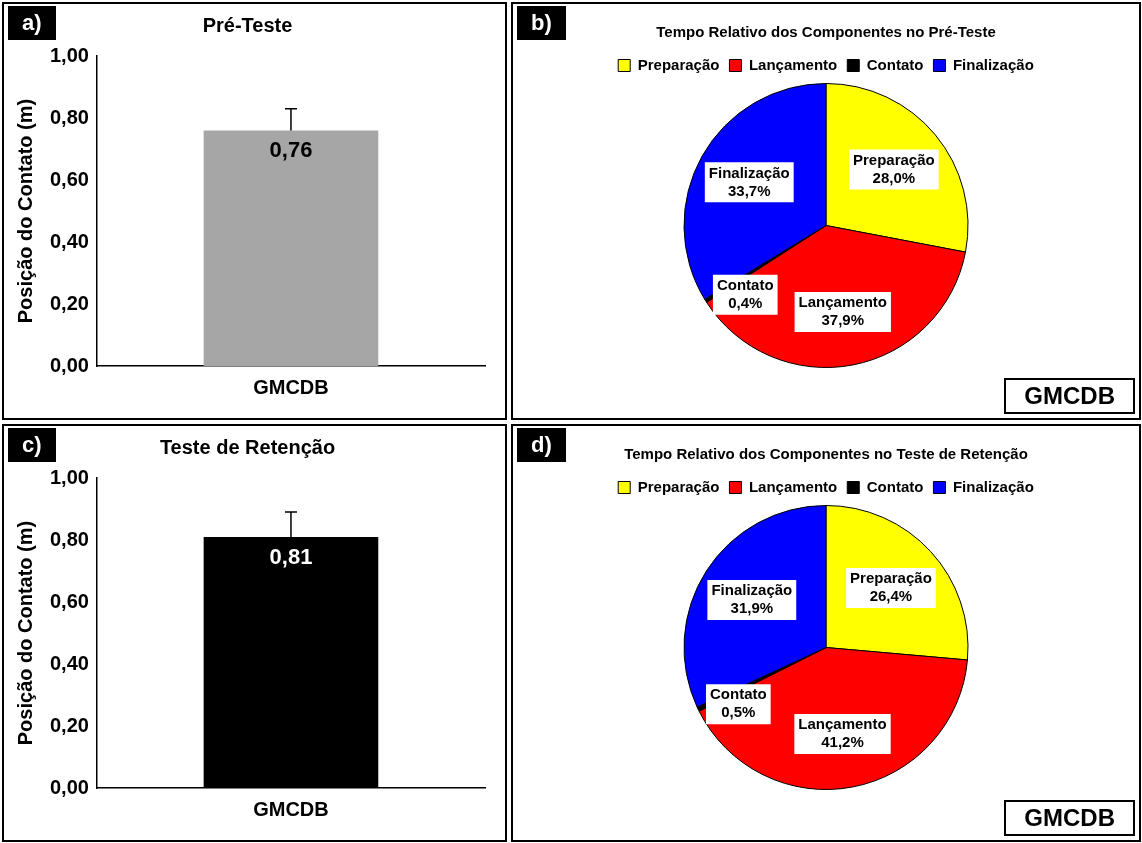 This screenshot has width=1142, height=843. What do you see at coordinates (826, 32) in the screenshot?
I see `chart-title: Tempo Relativo dos Componentes no Pré-Teste` at bounding box center [826, 32].